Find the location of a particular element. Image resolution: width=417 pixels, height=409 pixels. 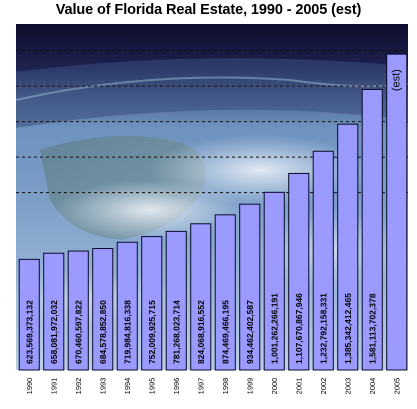

bar-value-label-2005: (est) is located at coordinates (397, 80).